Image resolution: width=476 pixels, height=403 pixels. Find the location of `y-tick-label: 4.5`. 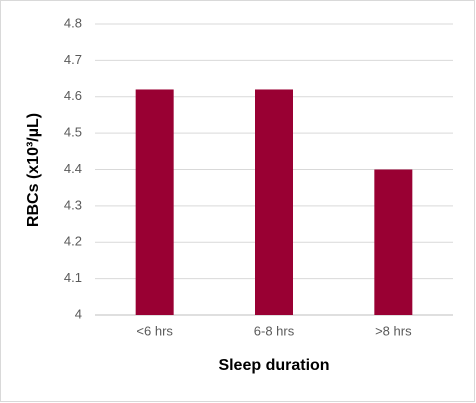

y-tick-label: 4.5 is located at coordinates (73, 132).